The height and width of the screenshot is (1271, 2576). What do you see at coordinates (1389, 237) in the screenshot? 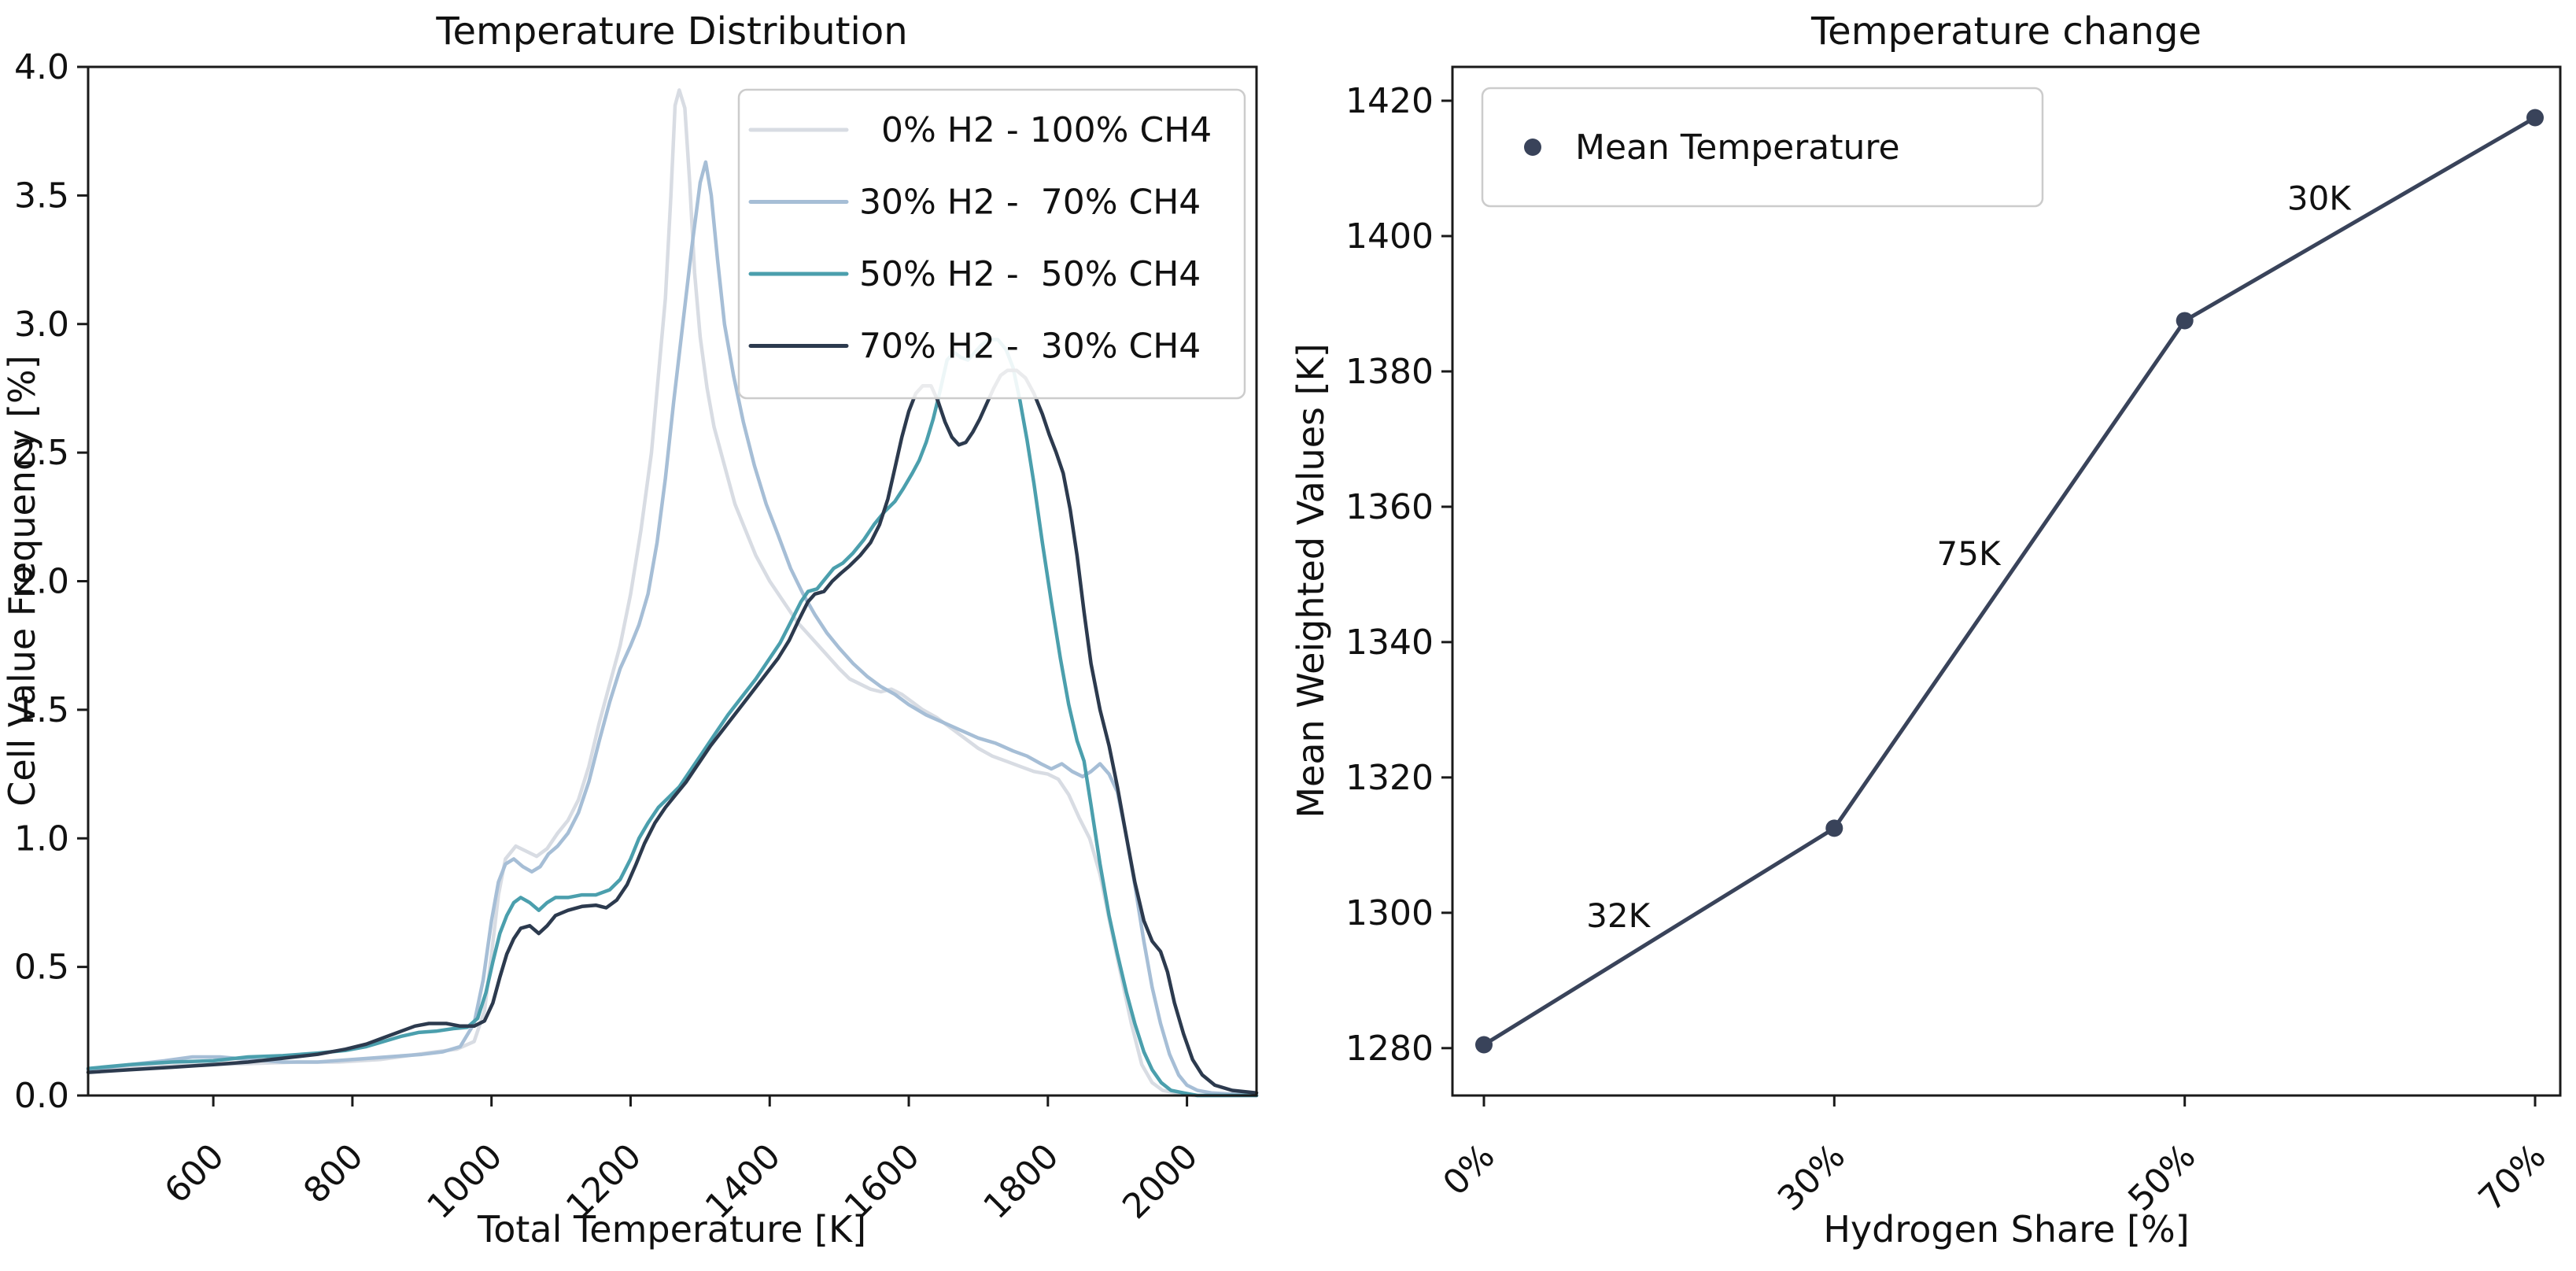
I see `y-tick-label: 1400` at bounding box center [1389, 237].